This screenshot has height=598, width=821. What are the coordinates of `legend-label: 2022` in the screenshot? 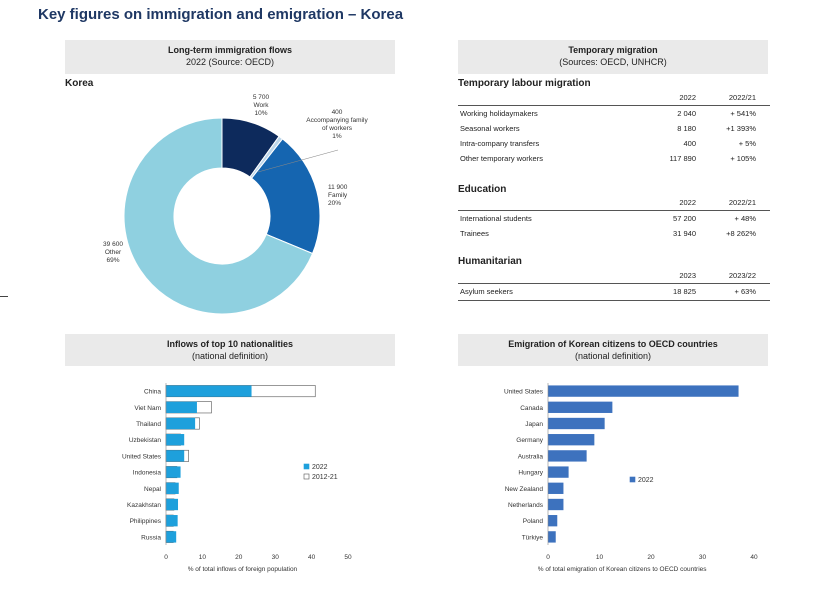 It's located at (320, 467).